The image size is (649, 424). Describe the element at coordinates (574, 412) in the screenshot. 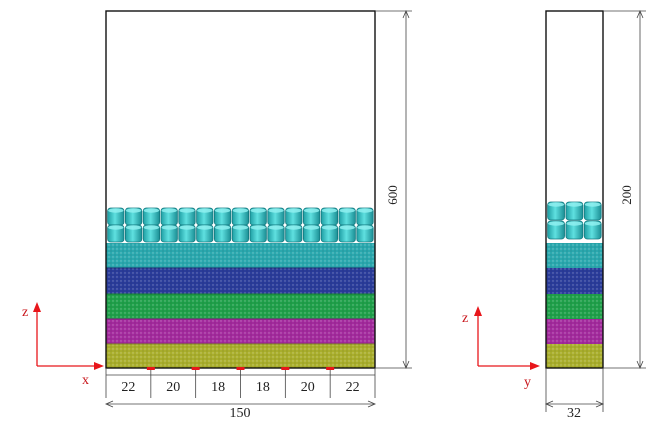

I see `side-width-label: 32` at that location.